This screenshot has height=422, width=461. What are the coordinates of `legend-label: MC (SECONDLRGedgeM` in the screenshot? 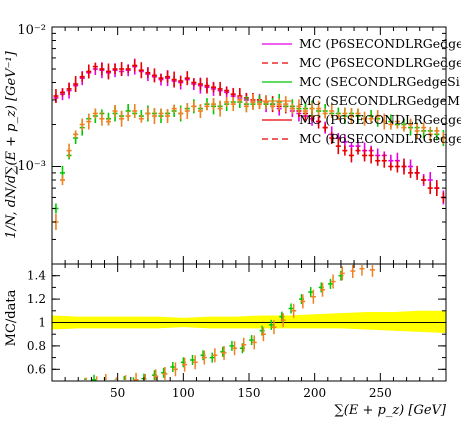 It's located at (379, 100).